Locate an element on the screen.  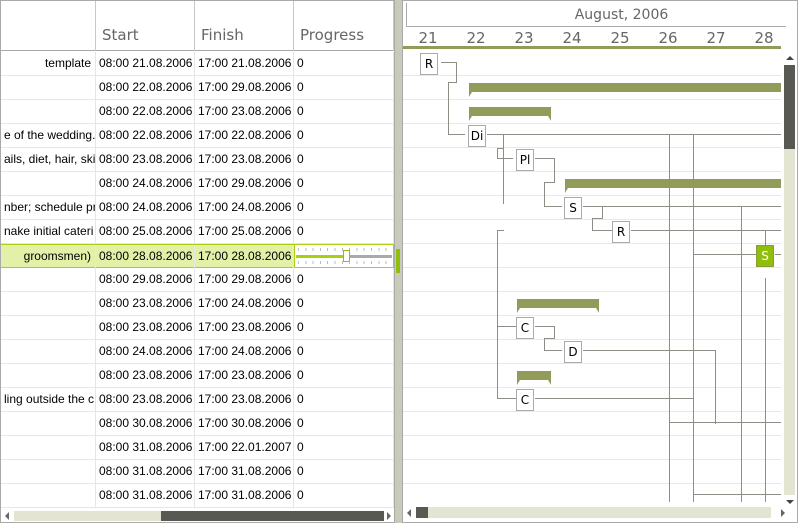
cell-start: 08:00 25.08.2006 is located at coordinates (145, 232).